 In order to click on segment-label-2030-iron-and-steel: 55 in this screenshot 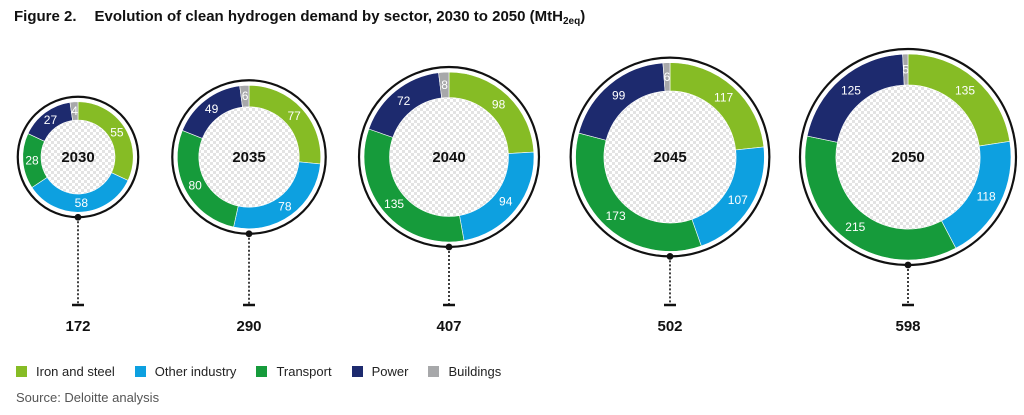, I will do `click(117, 132)`.